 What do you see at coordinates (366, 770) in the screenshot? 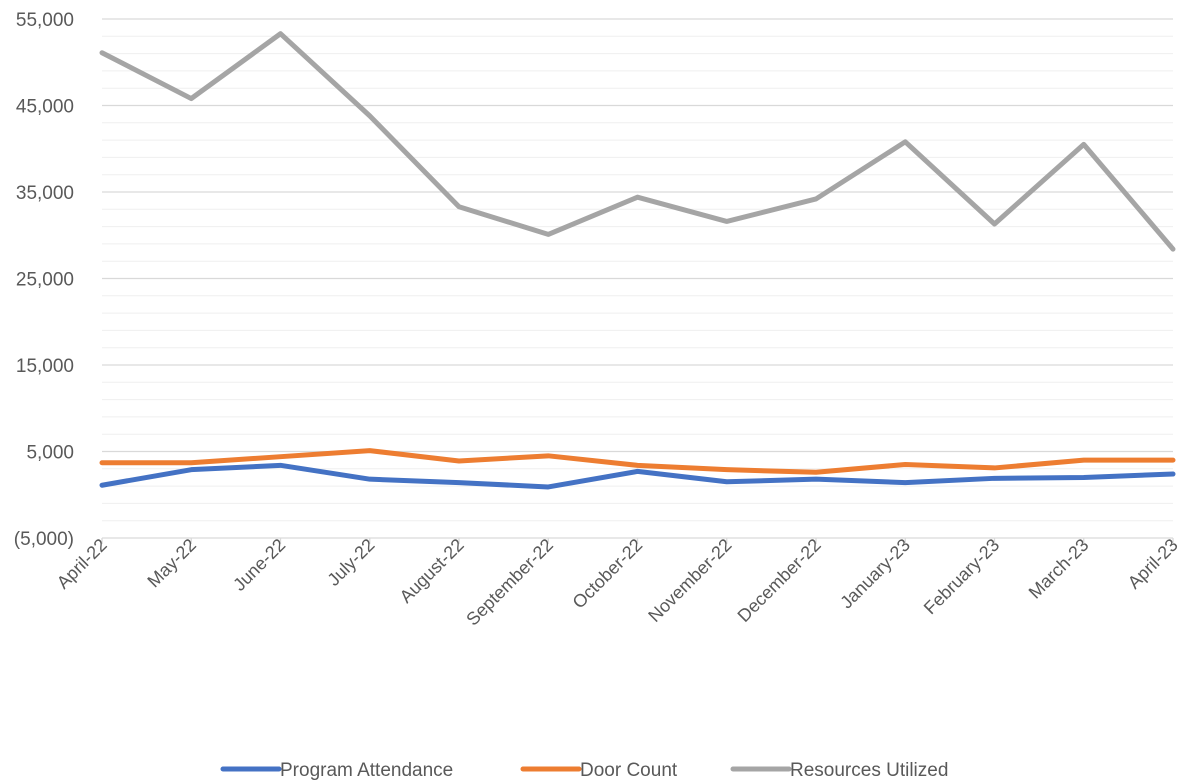
I see `legend-label-program-attendance: Program Attendance` at bounding box center [366, 770].